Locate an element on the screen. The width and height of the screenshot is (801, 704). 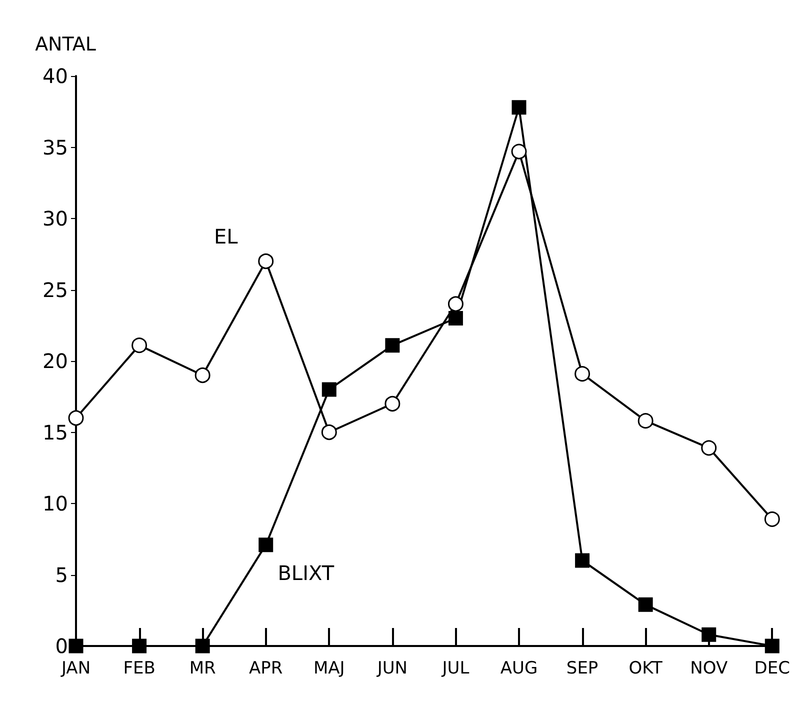
x-tick-label: JUN is located at coordinates (392, 668).